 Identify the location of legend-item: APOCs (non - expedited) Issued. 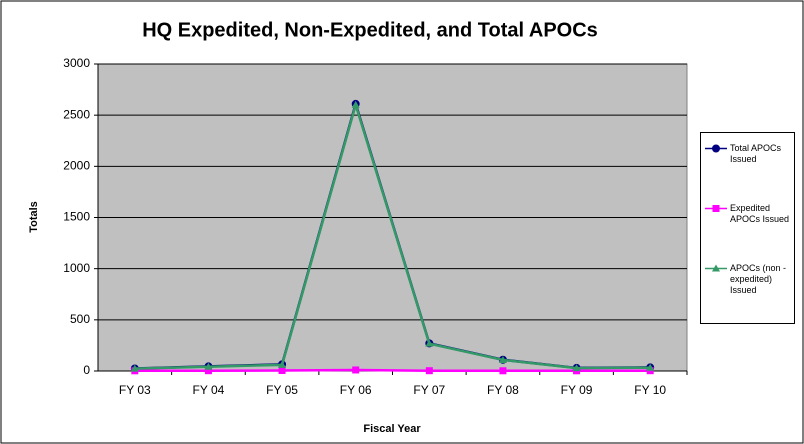
(749, 279).